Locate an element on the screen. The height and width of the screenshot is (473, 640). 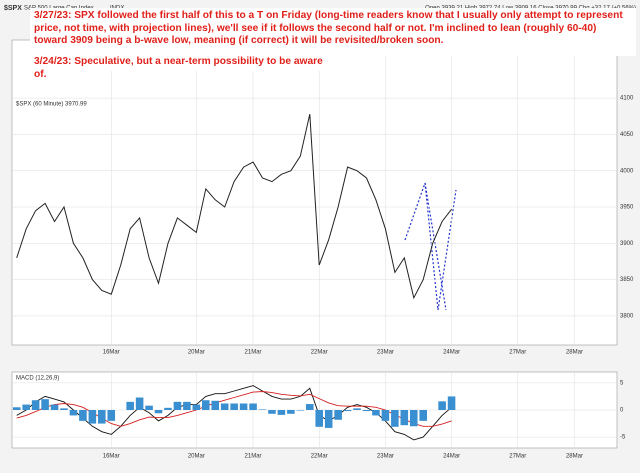
y-tick-label: 3950 is located at coordinates (627, 208).